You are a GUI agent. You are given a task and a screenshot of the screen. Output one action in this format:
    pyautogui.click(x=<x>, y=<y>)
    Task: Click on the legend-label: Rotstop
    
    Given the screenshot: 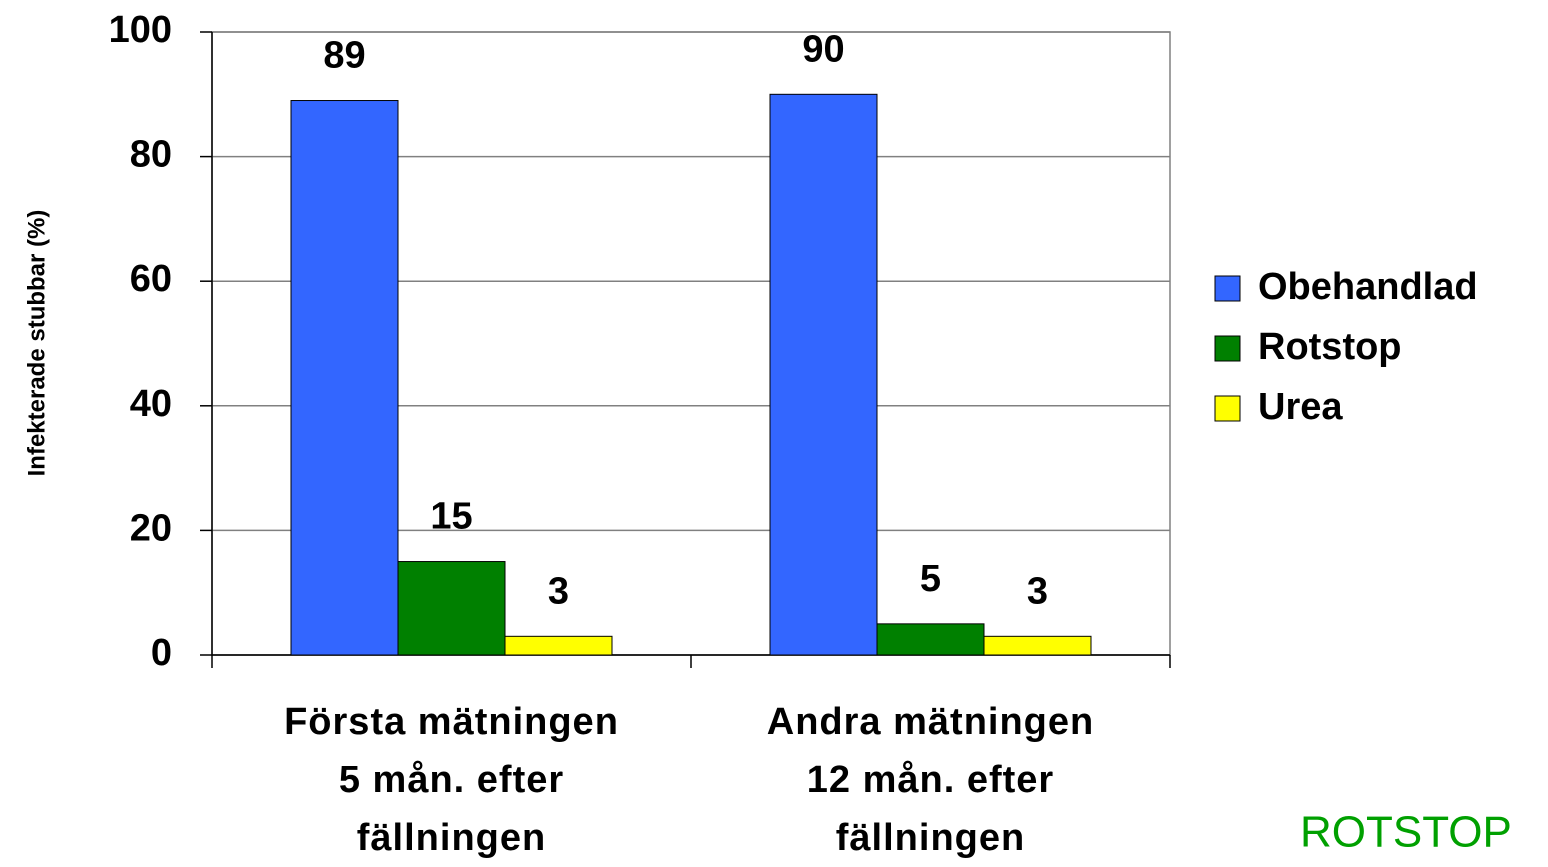 What is the action you would take?
    pyautogui.click(x=1330, y=347)
    